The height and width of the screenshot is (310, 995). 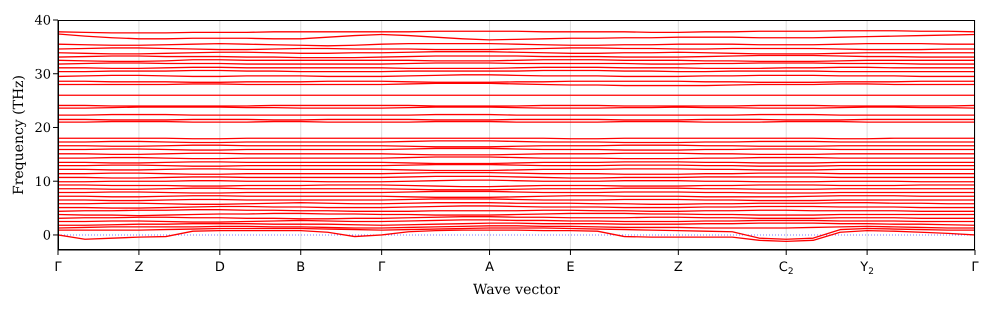 What do you see at coordinates (42, 182) in the screenshot?
I see `y-tick-label: 10` at bounding box center [42, 182].